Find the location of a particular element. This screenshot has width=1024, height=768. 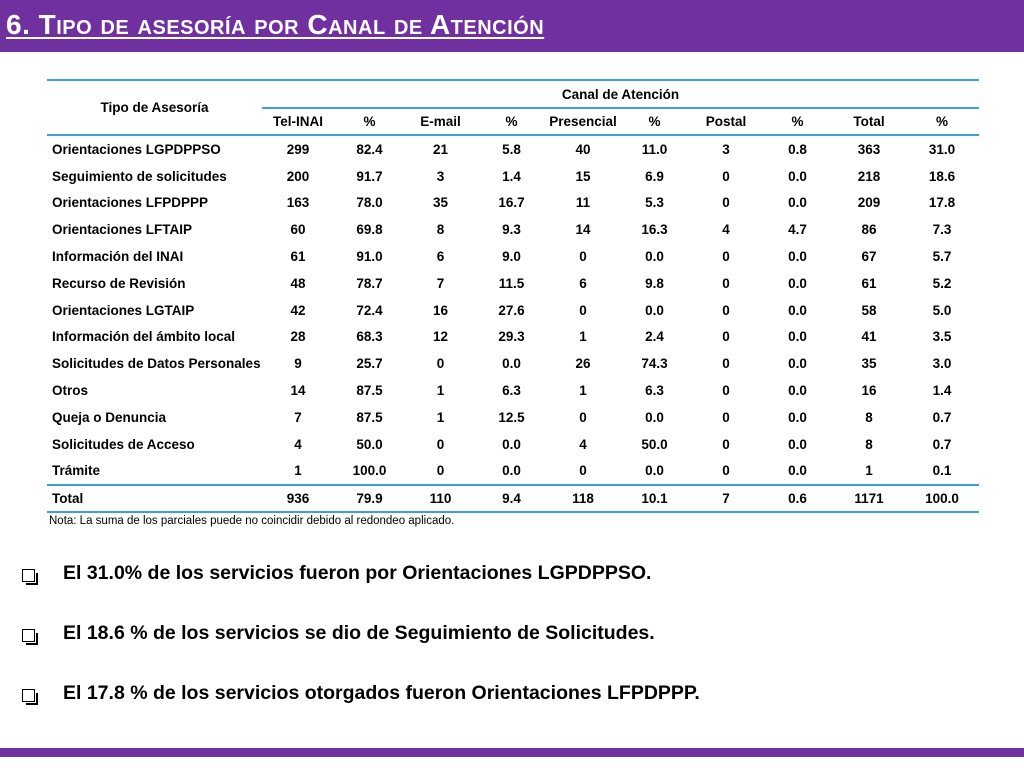

table-cell: 86 is located at coordinates (869, 230).